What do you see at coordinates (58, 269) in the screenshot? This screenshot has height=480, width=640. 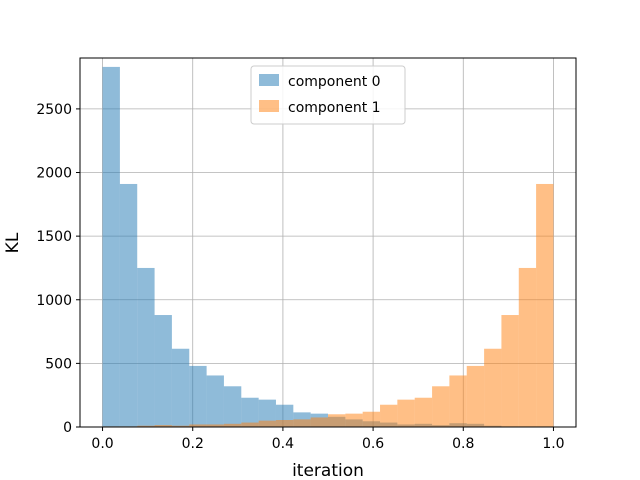 I see `y-axis-ticks: 0 500 1000 1500 2000 2500` at bounding box center [58, 269].